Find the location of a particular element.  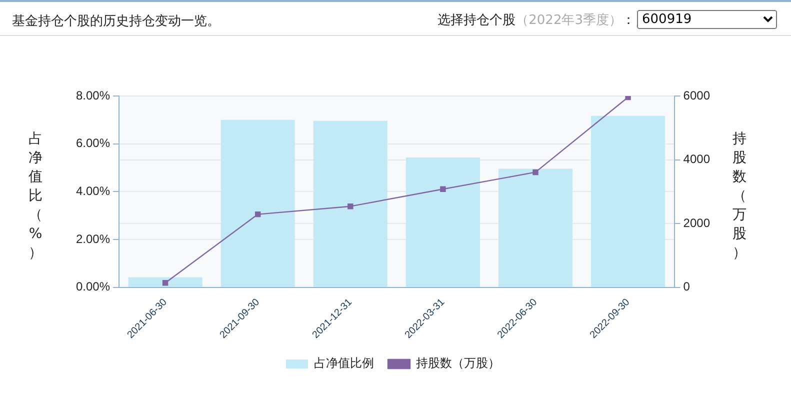

y2-tick-label: 0 is located at coordinates (686, 287).